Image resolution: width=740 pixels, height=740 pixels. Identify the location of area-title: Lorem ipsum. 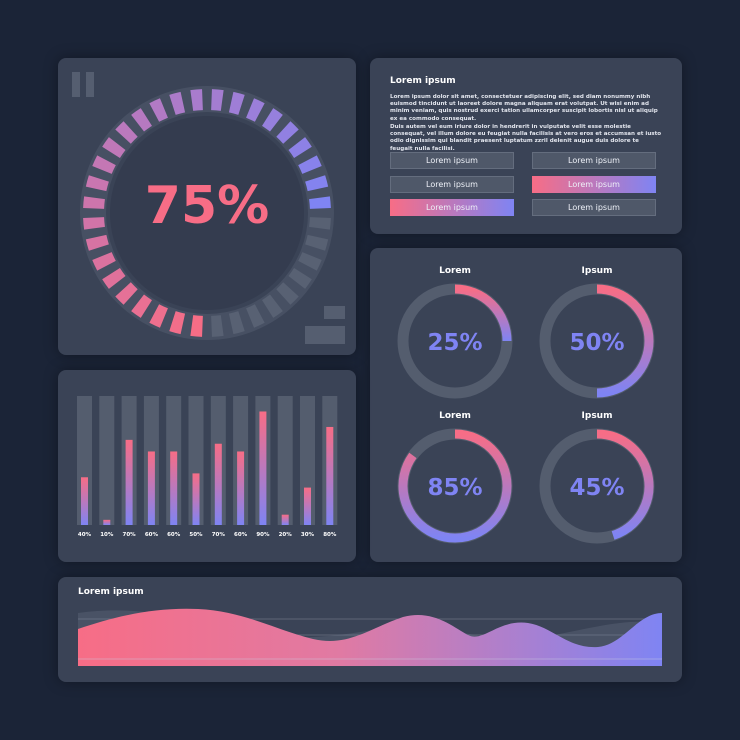
(111, 592).